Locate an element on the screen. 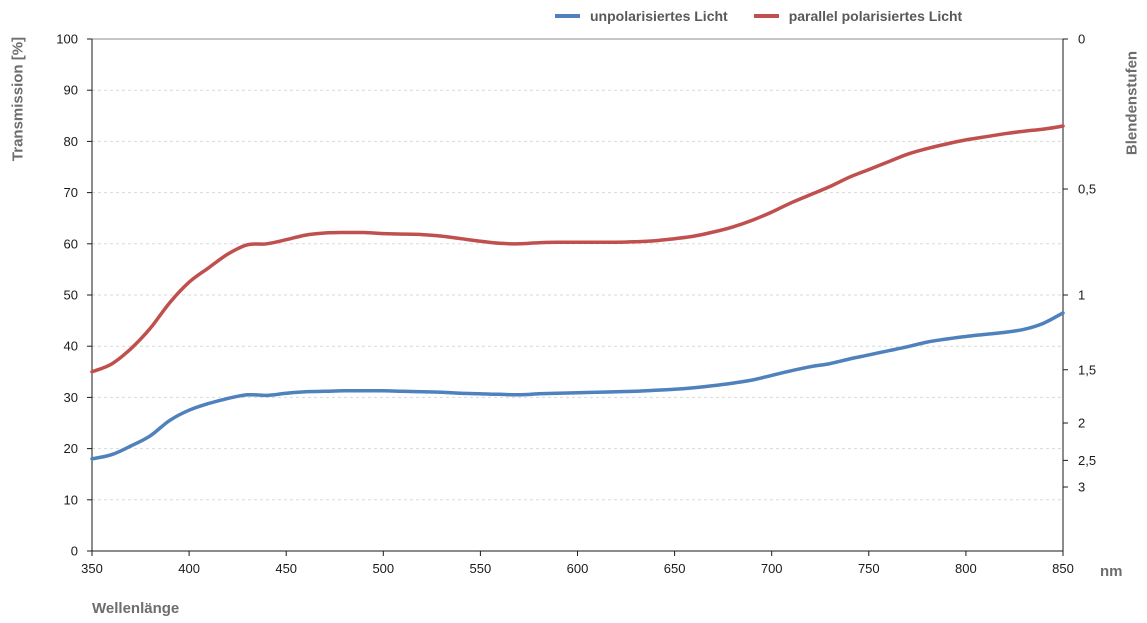 This screenshot has width=1147, height=623. x-axis-title: Wellenlänge is located at coordinates (136, 608).